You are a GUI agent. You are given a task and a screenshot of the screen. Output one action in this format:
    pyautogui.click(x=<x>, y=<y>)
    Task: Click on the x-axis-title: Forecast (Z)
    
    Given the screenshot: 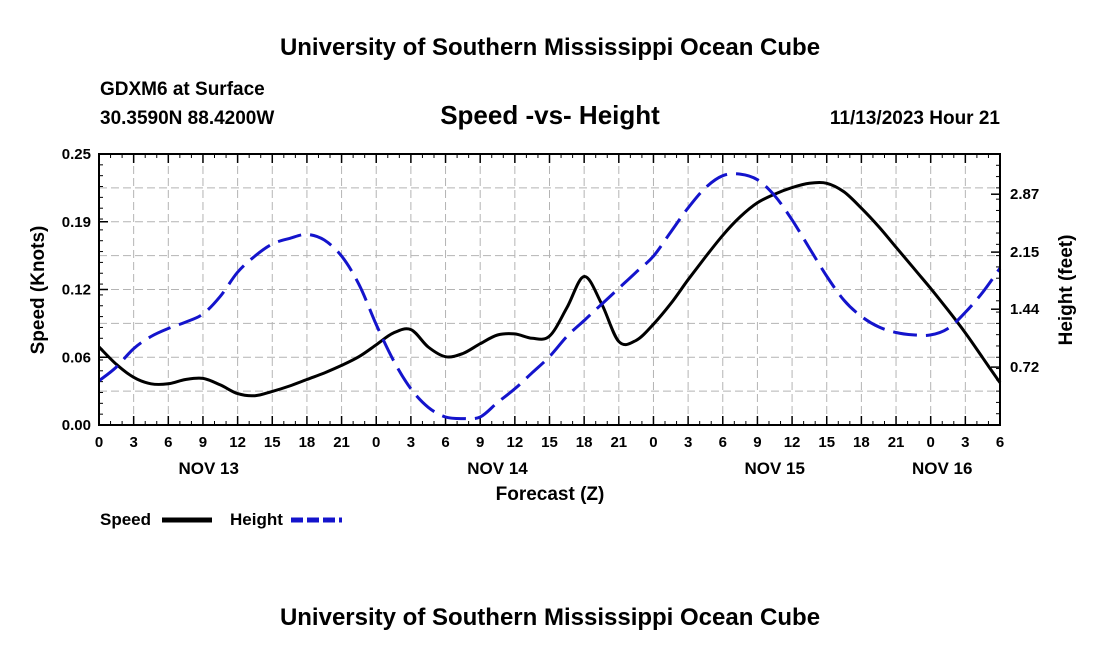 What is the action you would take?
    pyautogui.click(x=550, y=494)
    